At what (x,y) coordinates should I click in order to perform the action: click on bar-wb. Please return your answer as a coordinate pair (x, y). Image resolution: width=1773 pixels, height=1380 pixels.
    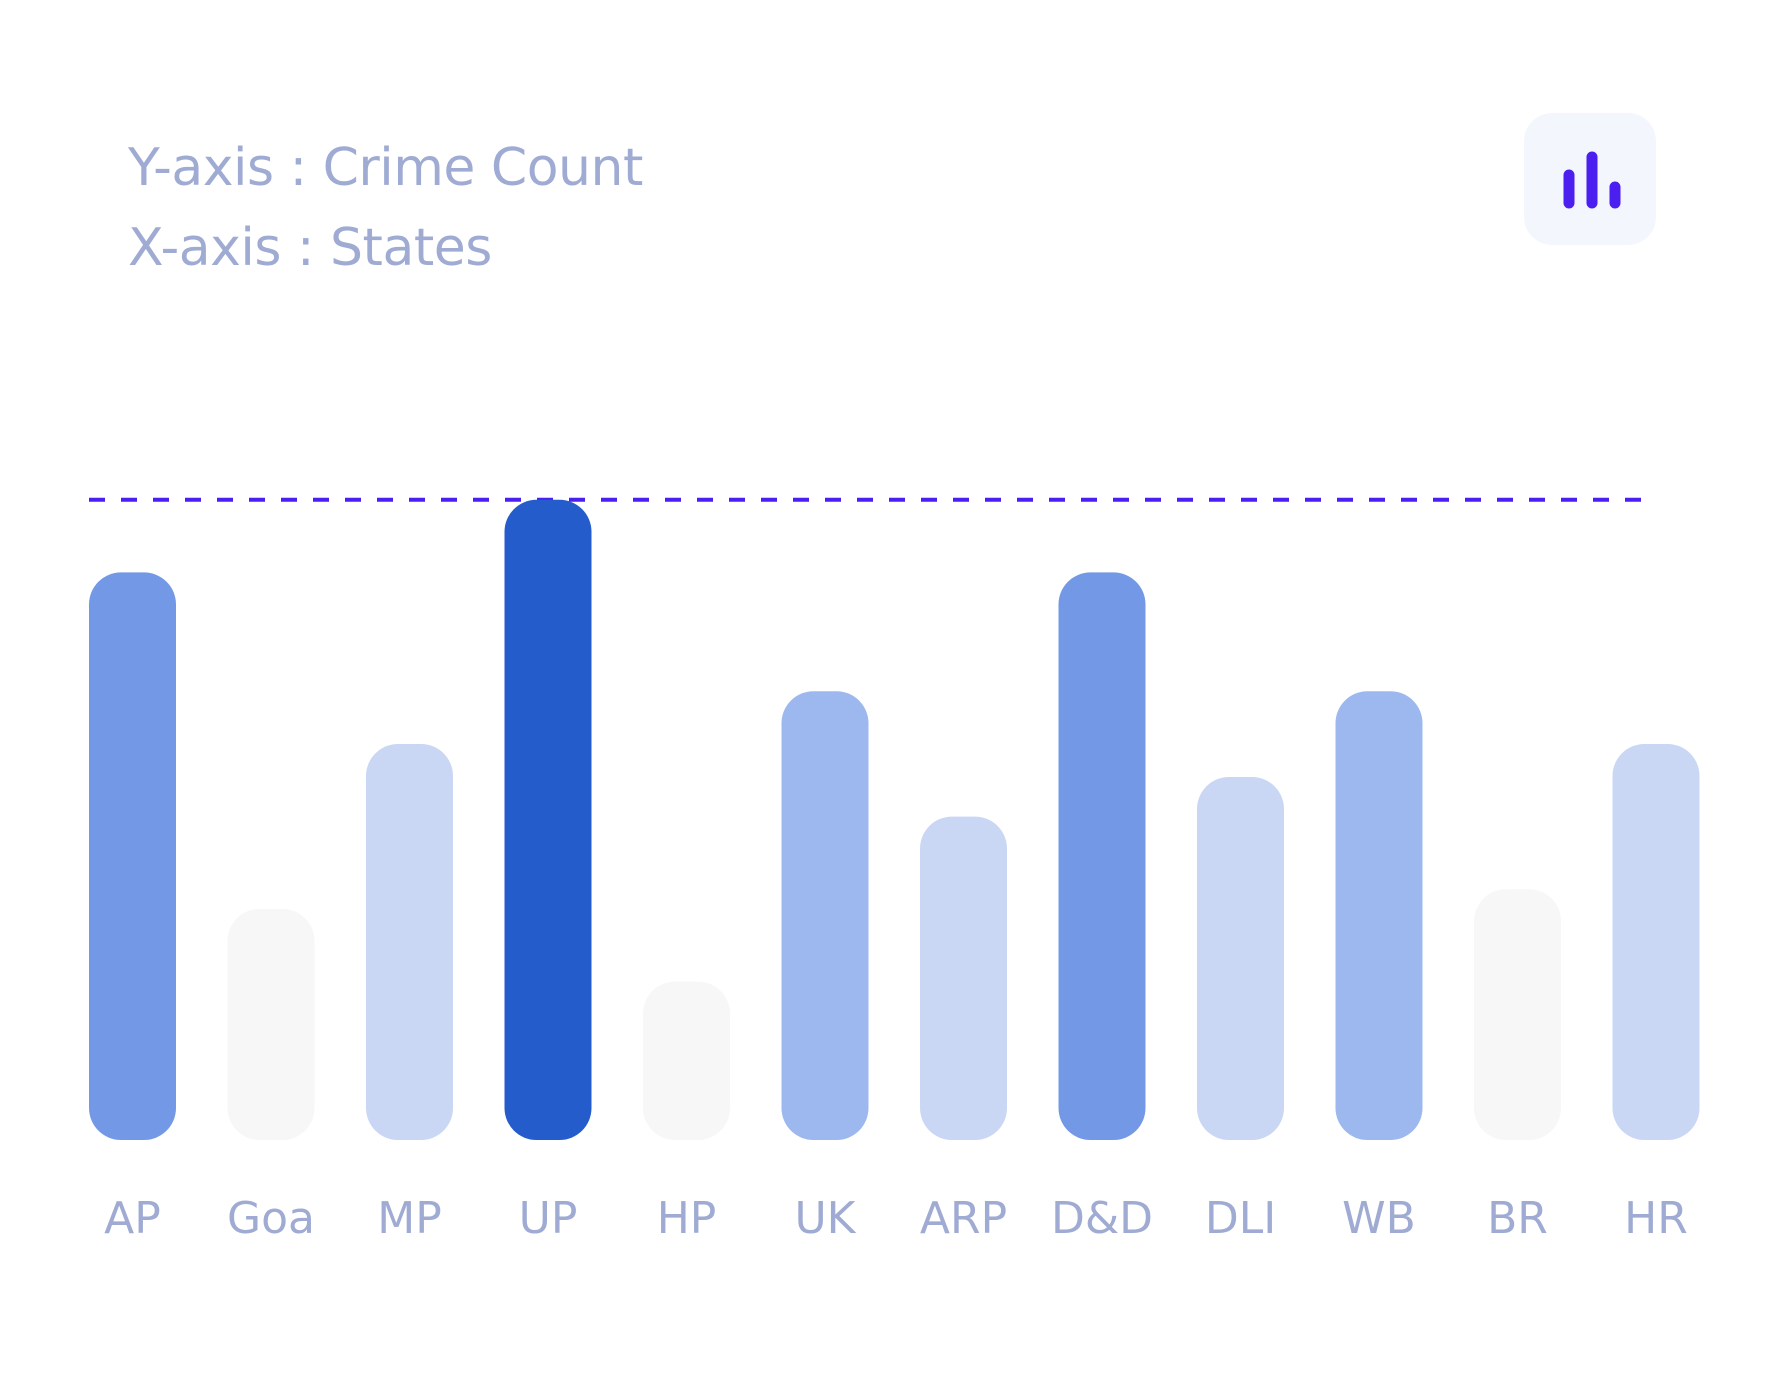
    Looking at the image, I should click on (1379, 915).